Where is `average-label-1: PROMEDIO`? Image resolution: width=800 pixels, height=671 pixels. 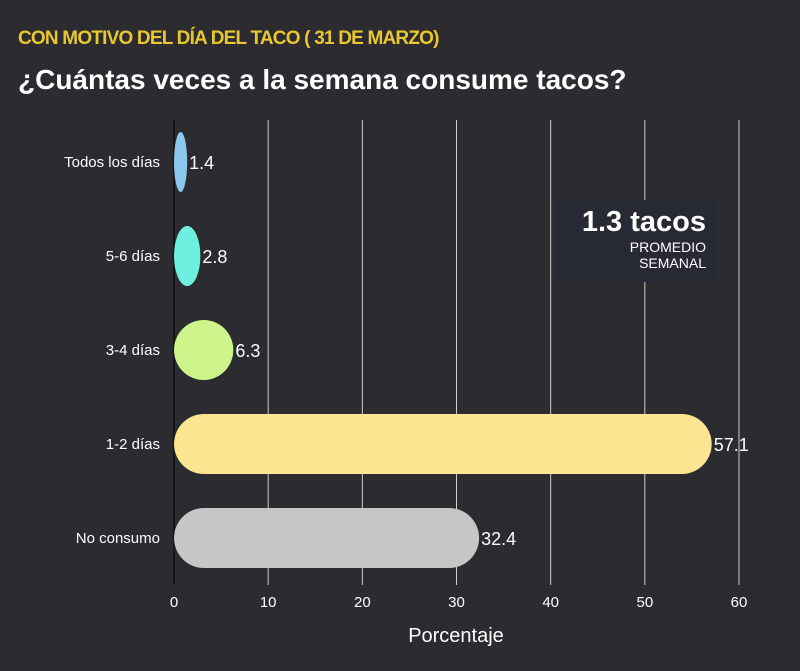
average-label-1: PROMEDIO is located at coordinates (667, 247).